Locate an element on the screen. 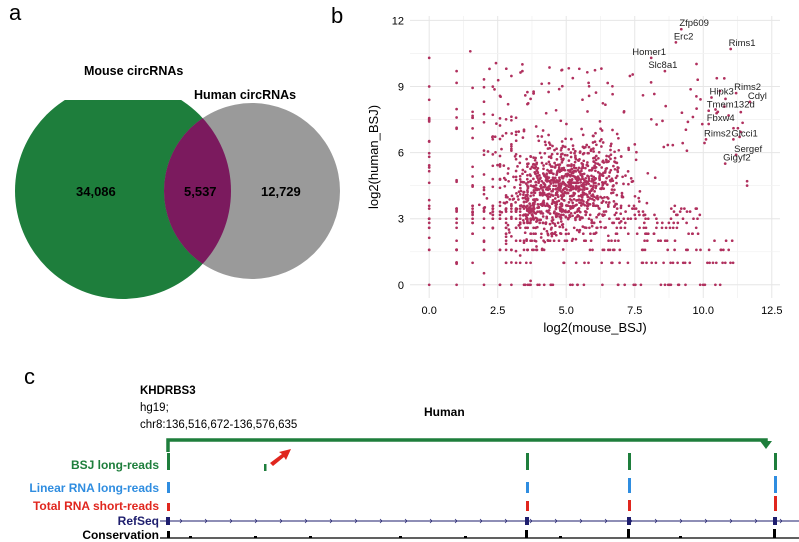  genomic-coords: chr8:136,516,672-136,576,635 is located at coordinates (219, 425).